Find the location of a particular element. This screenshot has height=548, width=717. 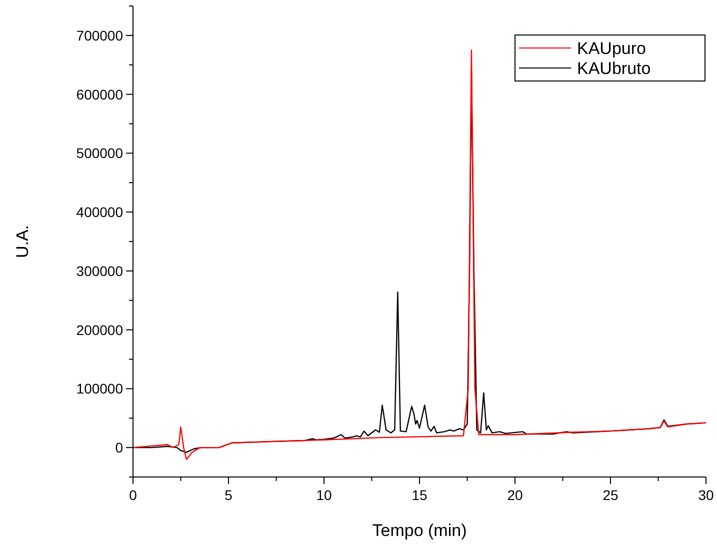

x-tick-label: 15 is located at coordinates (420, 495).